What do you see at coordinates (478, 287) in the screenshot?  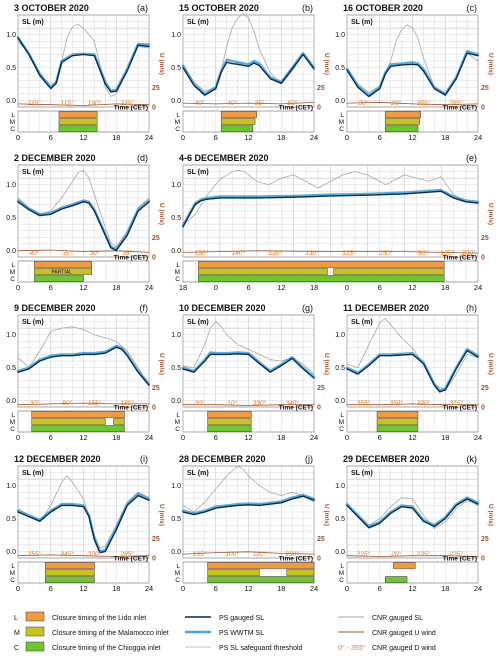 I see `x-tick-label: 24` at bounding box center [478, 287].